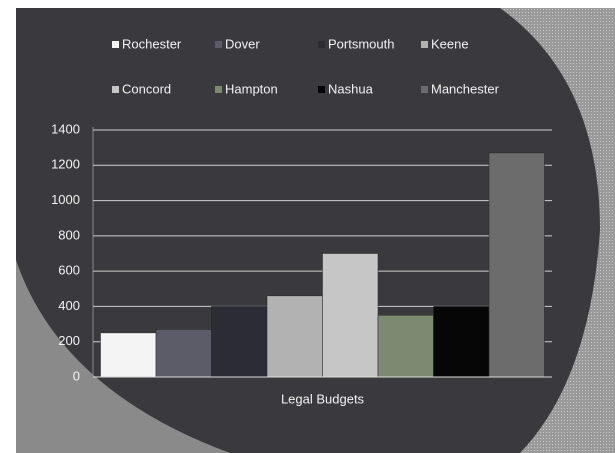 The width and height of the screenshot is (615, 453). Describe the element at coordinates (65, 199) in the screenshot. I see `y-tick-label: 1000` at that location.